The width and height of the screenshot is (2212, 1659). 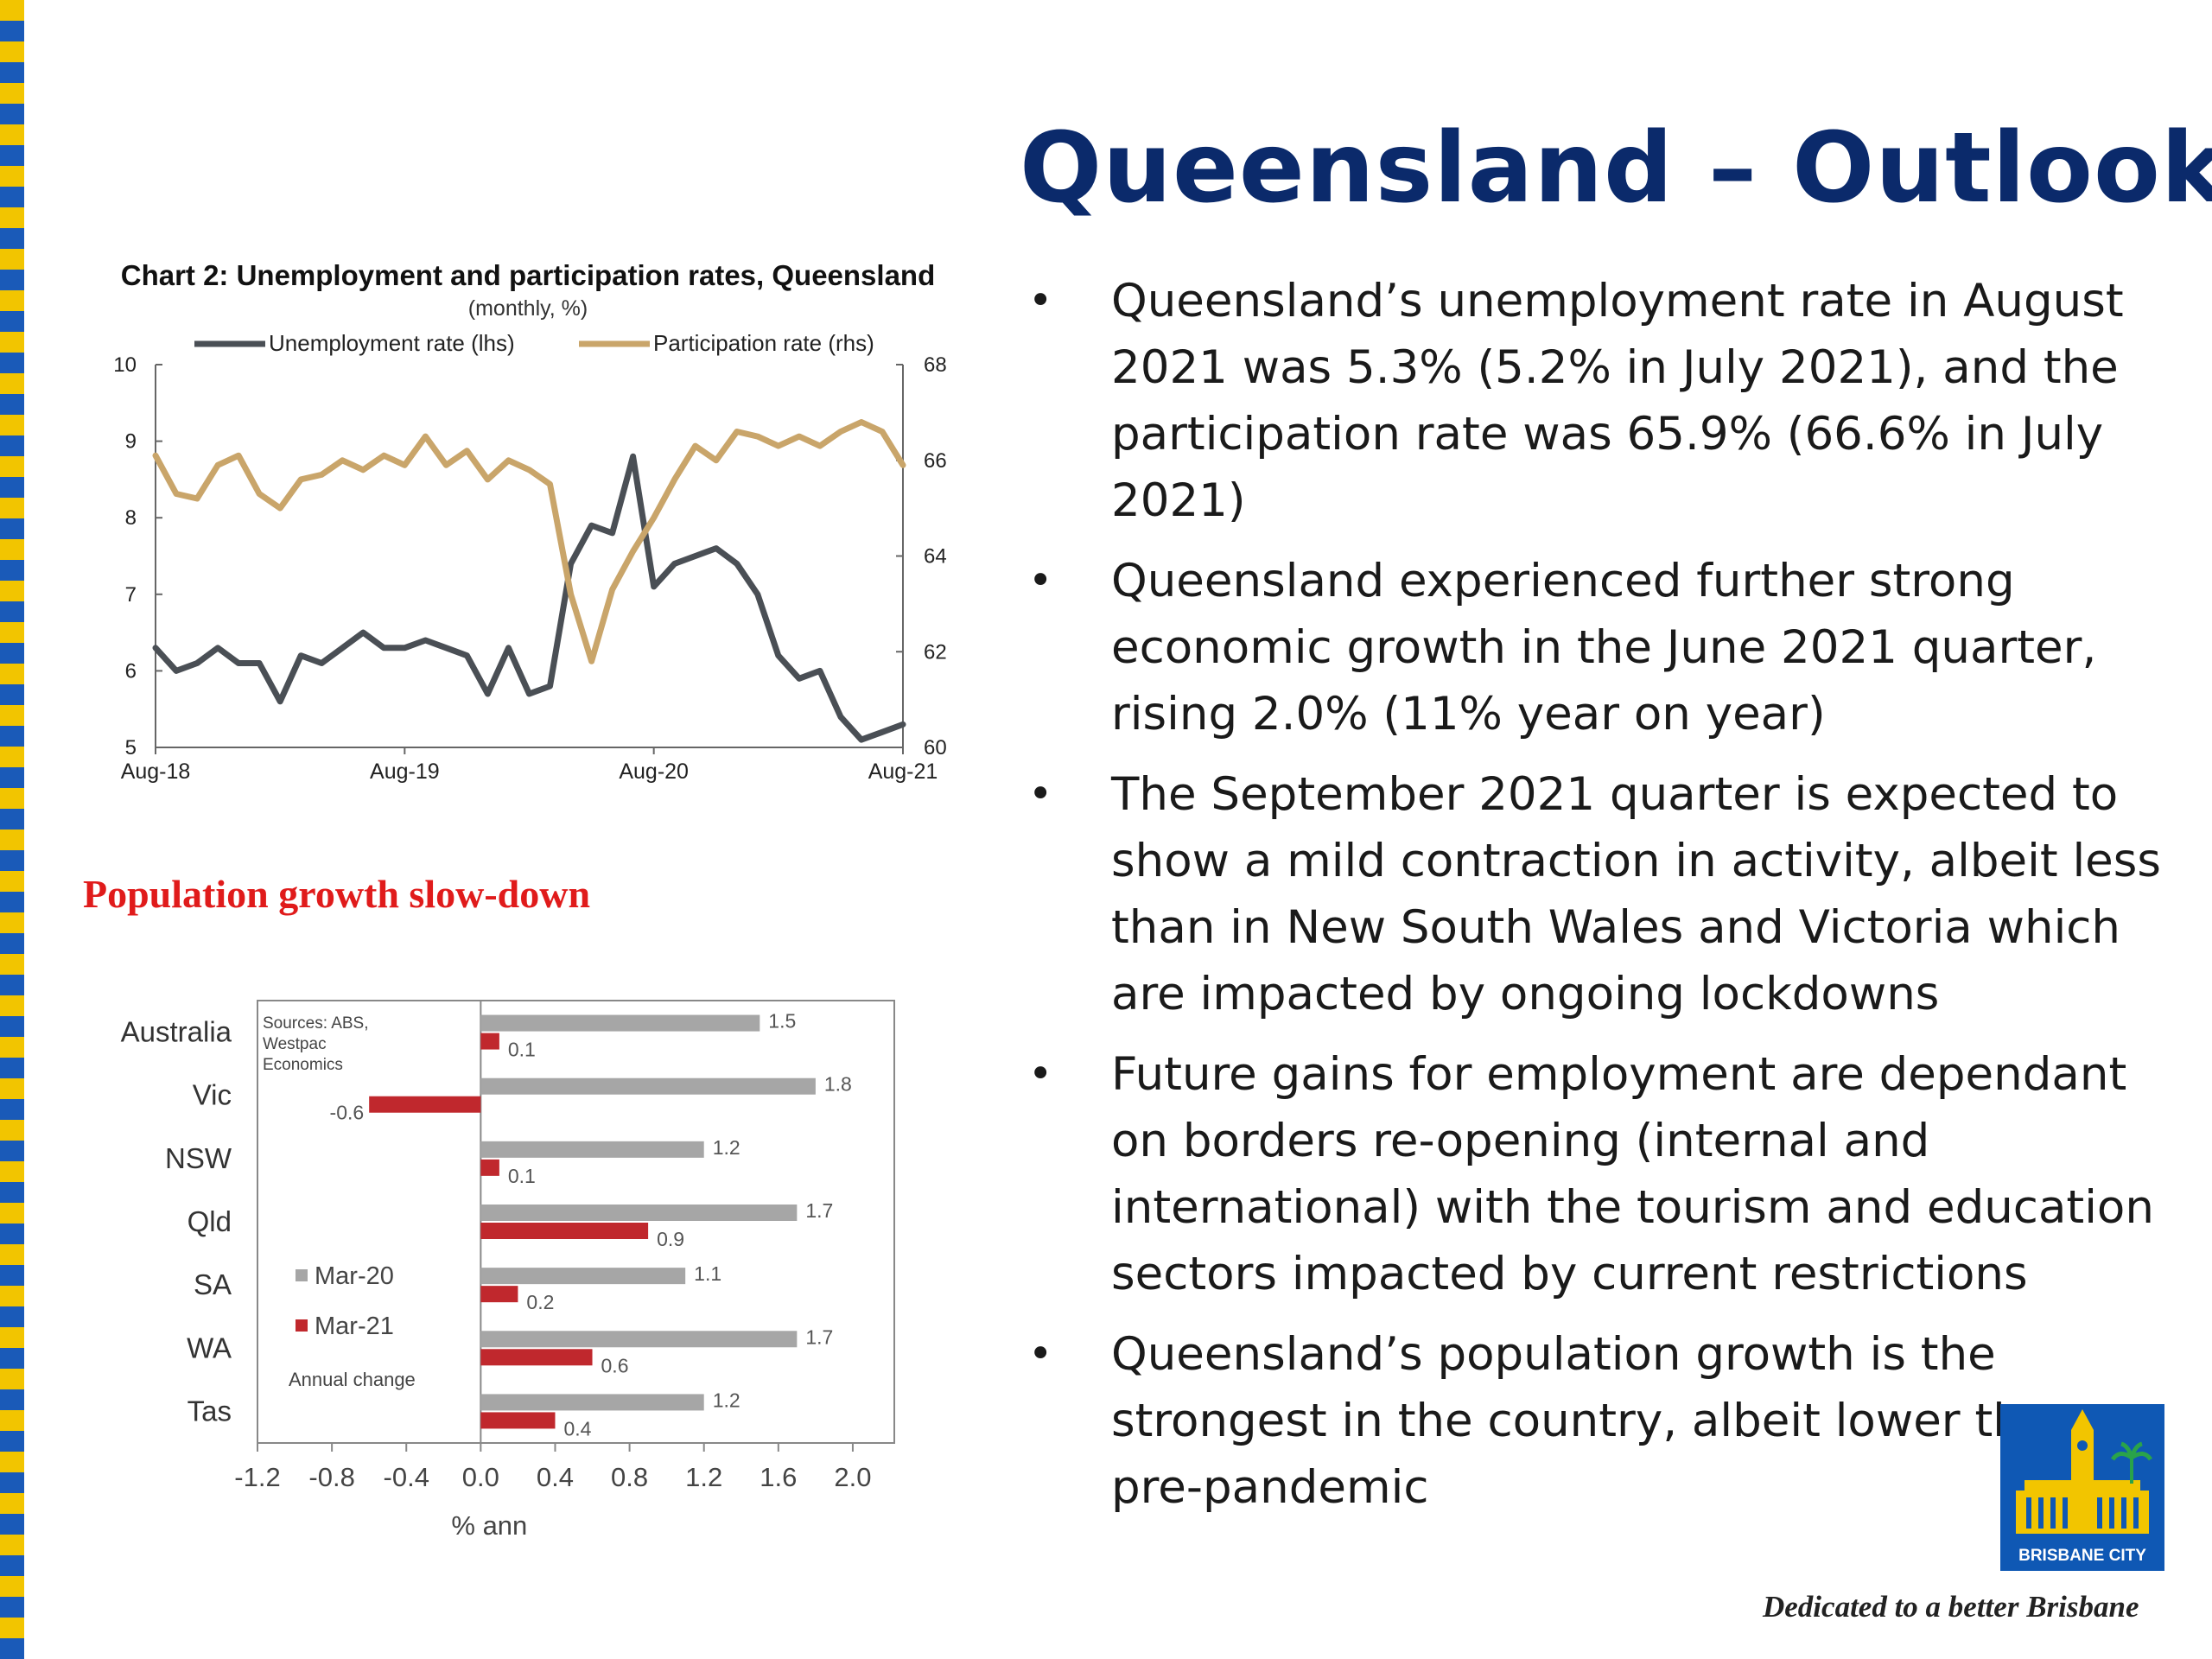 What do you see at coordinates (131, 748) in the screenshot?
I see `y-left-tick-label: 5` at bounding box center [131, 748].